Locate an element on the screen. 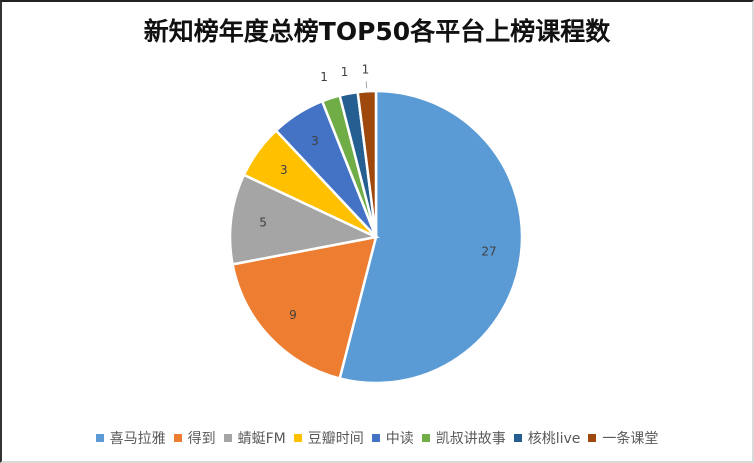 This screenshot has height=463, width=754. data-label: 9 is located at coordinates (293, 315).